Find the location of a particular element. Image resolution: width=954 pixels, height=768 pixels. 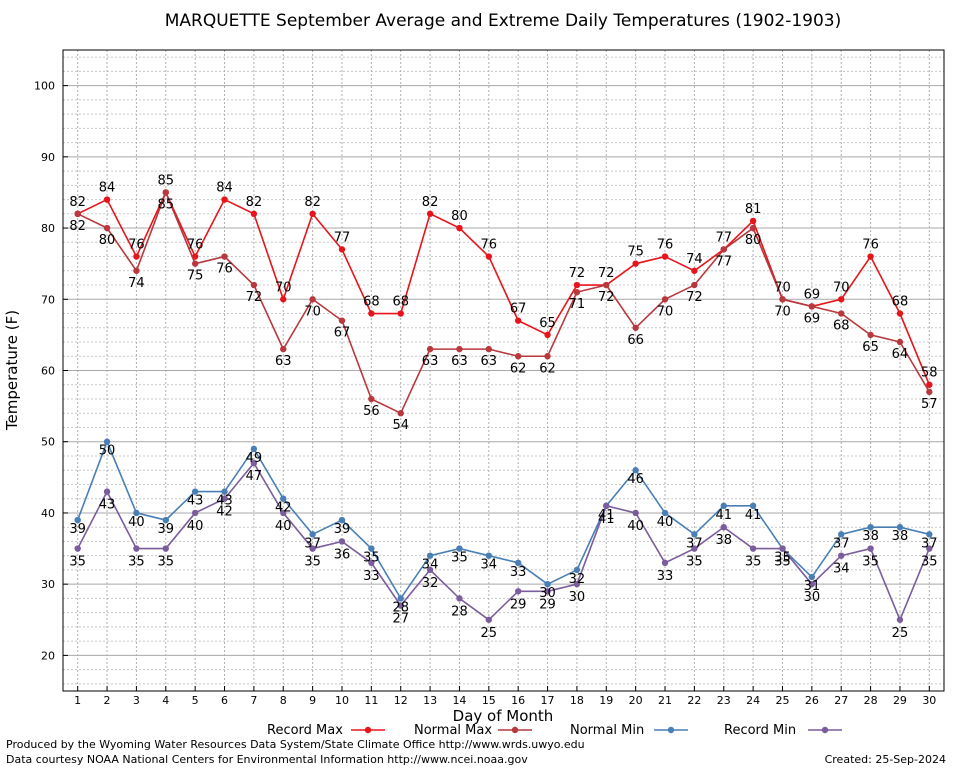

normal-min-data-label: 28 is located at coordinates (400, 607).